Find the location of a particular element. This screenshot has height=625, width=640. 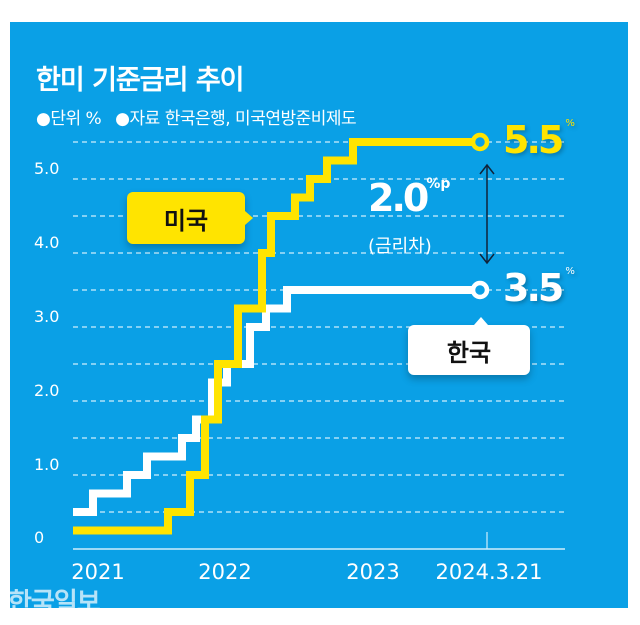

arrow-up-icon is located at coordinates (487, 169).